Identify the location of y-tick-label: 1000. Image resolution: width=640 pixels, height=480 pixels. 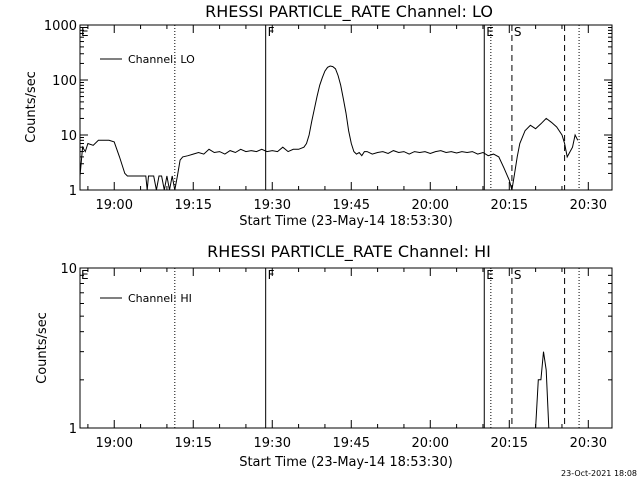
(60, 26).